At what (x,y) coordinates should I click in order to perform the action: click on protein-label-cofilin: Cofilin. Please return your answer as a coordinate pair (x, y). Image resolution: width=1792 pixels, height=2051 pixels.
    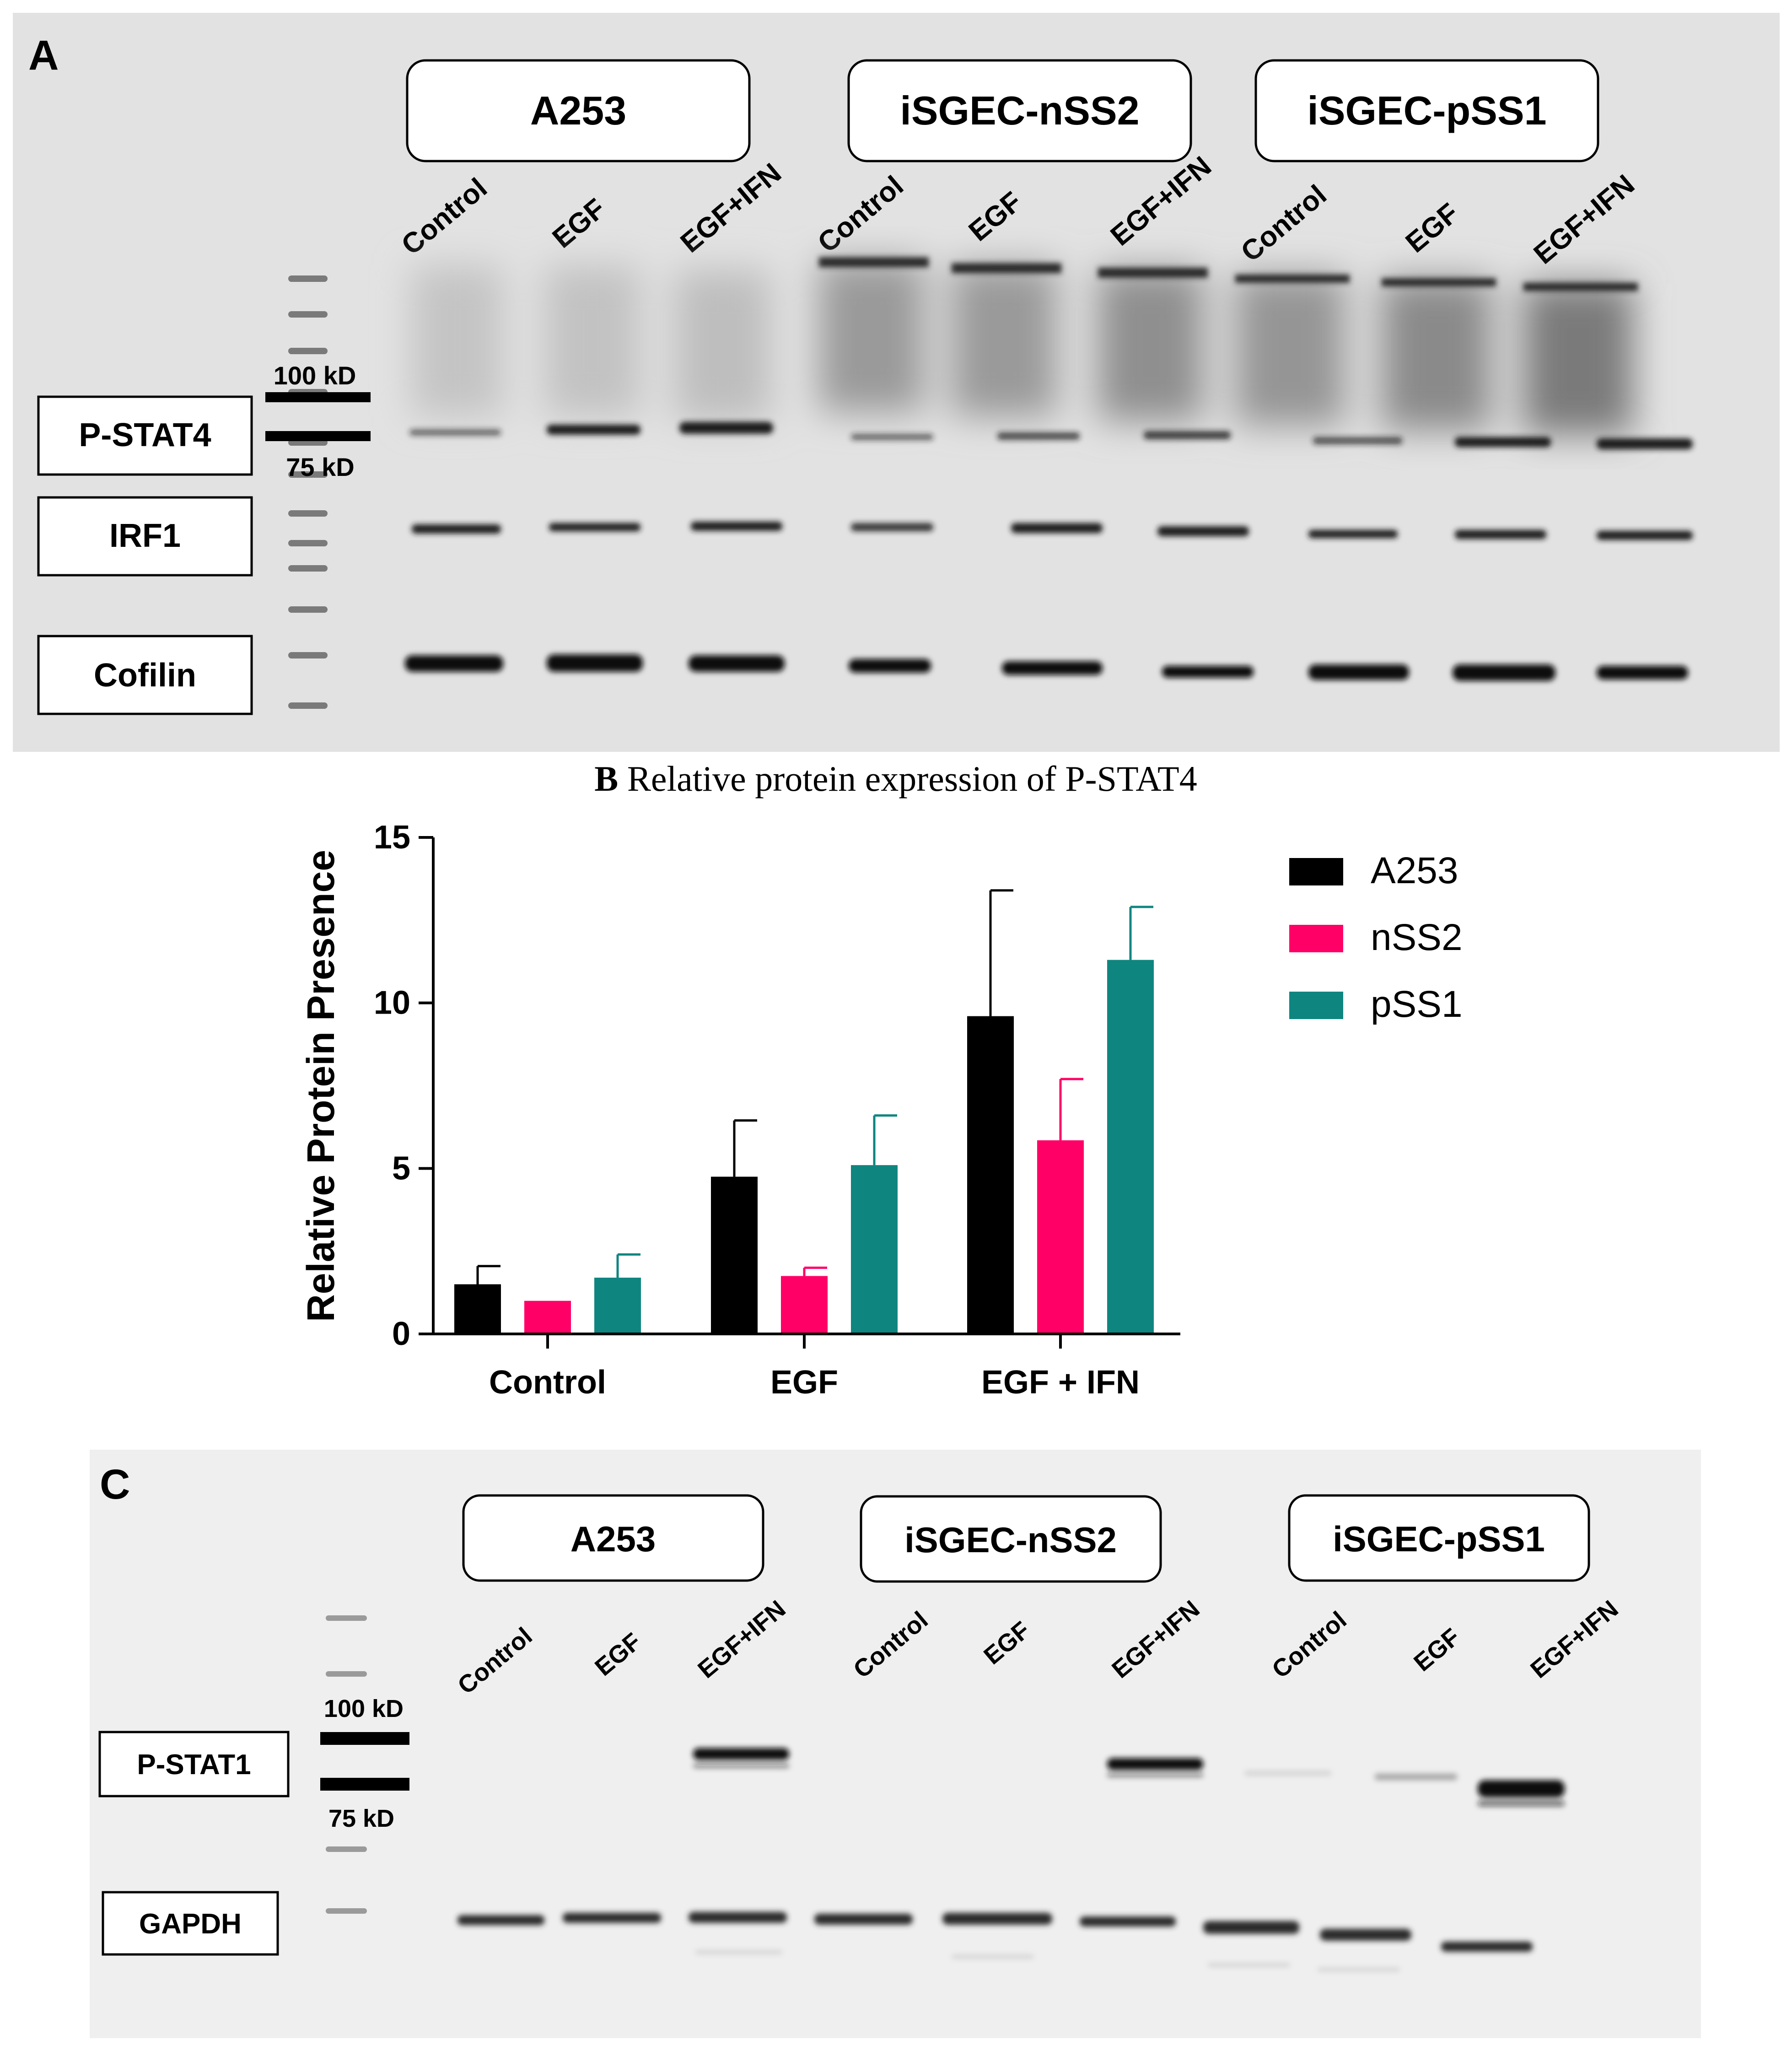
    Looking at the image, I should click on (145, 675).